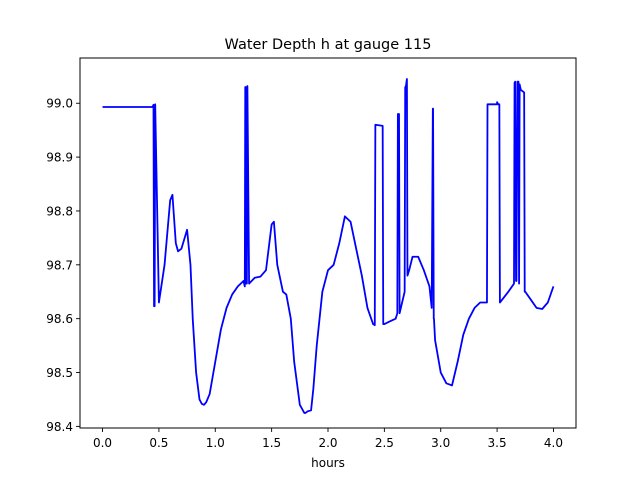  What do you see at coordinates (215, 443) in the screenshot?
I see `x-tick-label: 1.0` at bounding box center [215, 443].